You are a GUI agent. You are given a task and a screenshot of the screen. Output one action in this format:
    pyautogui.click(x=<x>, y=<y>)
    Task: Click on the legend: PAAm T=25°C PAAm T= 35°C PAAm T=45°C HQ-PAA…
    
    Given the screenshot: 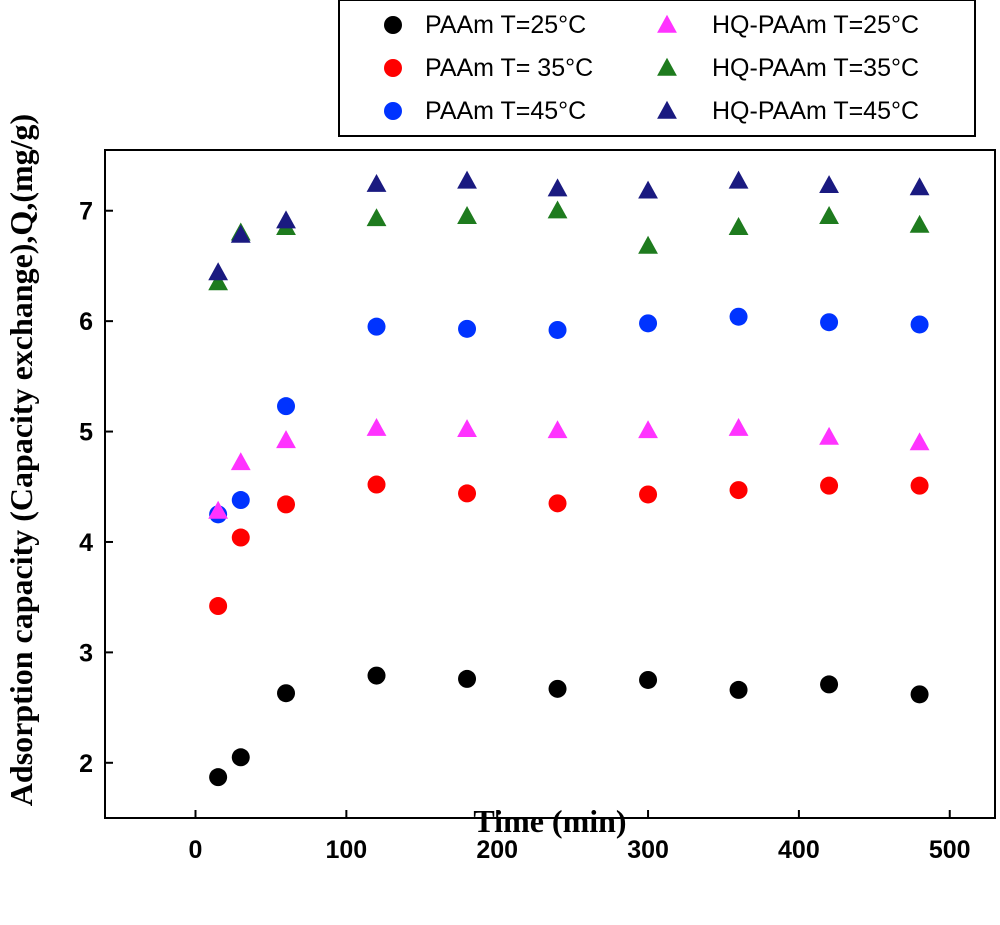 What is the action you would take?
    pyautogui.click(x=657, y=68)
    